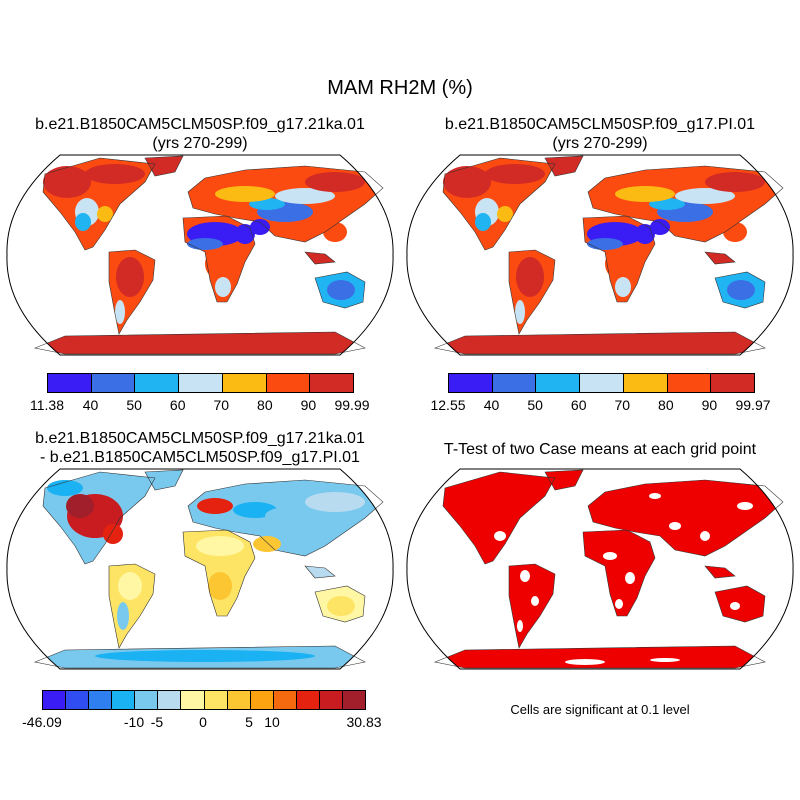  I want to click on colorbar-tick-label: 80, so click(666, 405).